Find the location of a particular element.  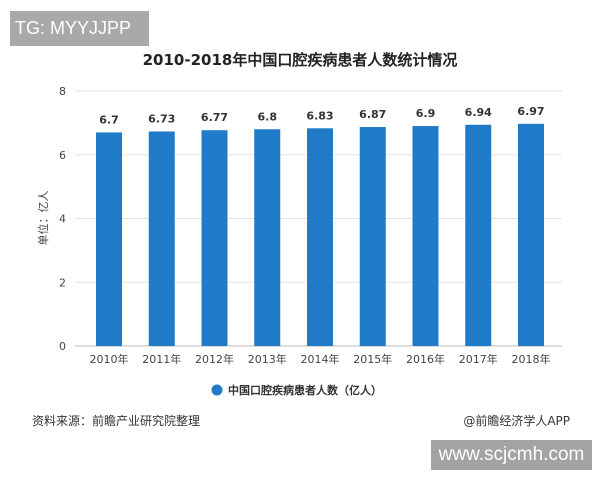

y-tick-label: 4 is located at coordinates (62, 219).